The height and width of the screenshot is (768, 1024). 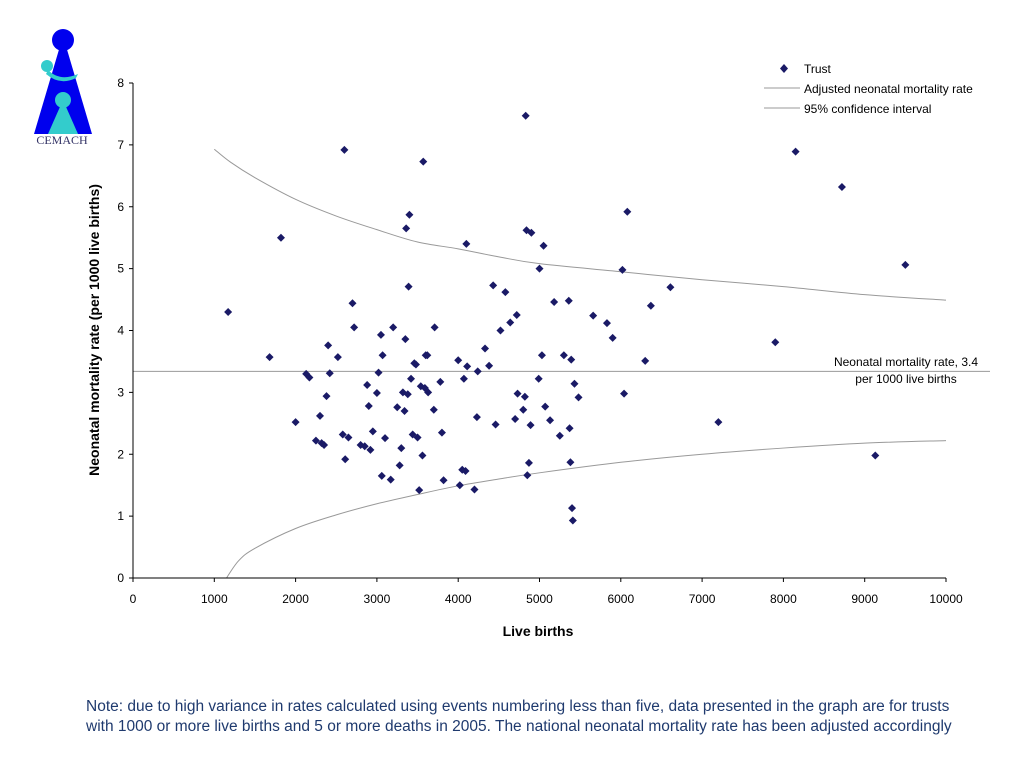 What do you see at coordinates (214, 599) in the screenshot?
I see `x-tick-label: 1000` at bounding box center [214, 599].